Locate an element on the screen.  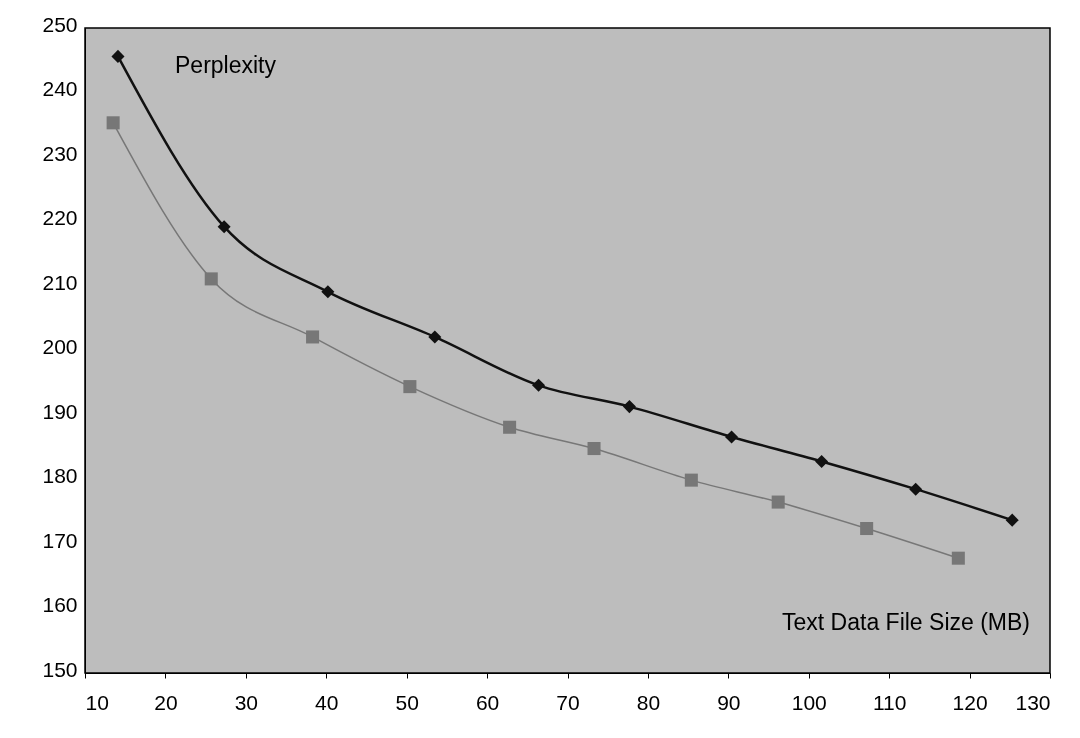
y-tick-label: 160 is located at coordinates (60, 604).